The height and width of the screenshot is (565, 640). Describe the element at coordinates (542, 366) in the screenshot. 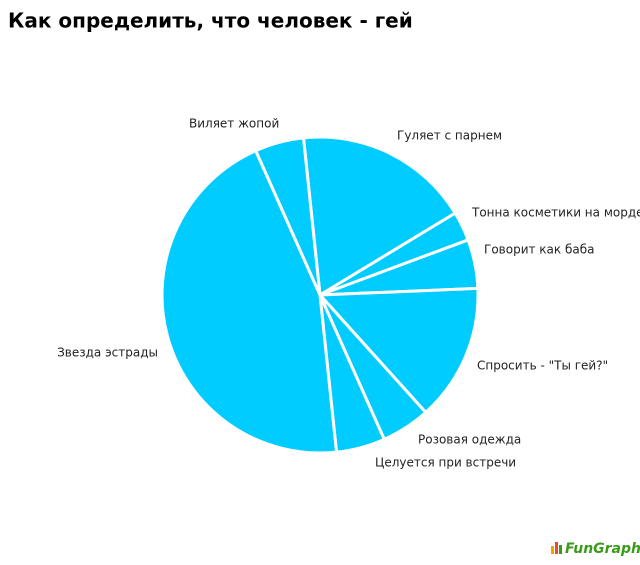

I see `slice-label: Спросить - "Ты гей?"` at that location.